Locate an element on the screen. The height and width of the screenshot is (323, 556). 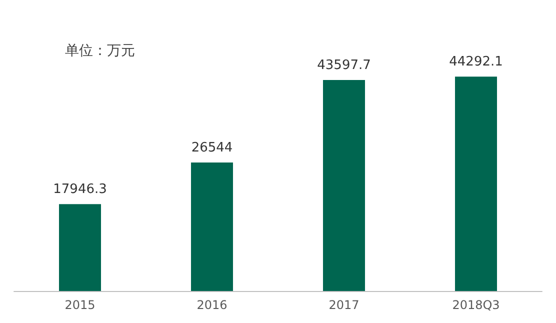
text: 单位：万元 is located at coordinates (100, 51).